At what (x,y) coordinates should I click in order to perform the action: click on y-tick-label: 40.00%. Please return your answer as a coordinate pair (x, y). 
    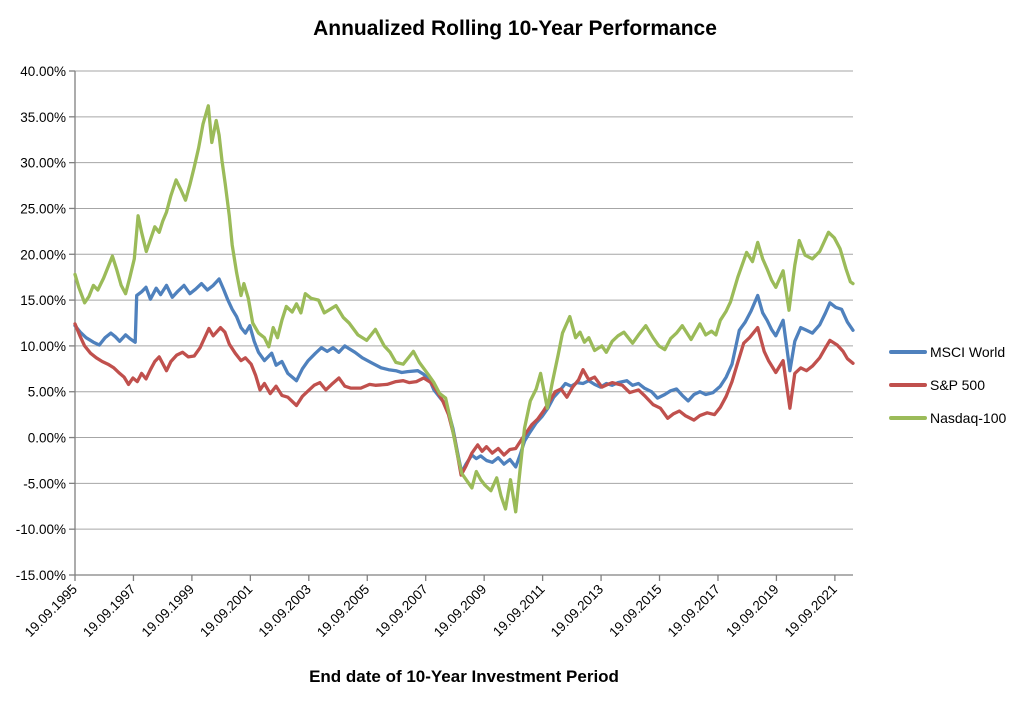
    Looking at the image, I should click on (43, 71).